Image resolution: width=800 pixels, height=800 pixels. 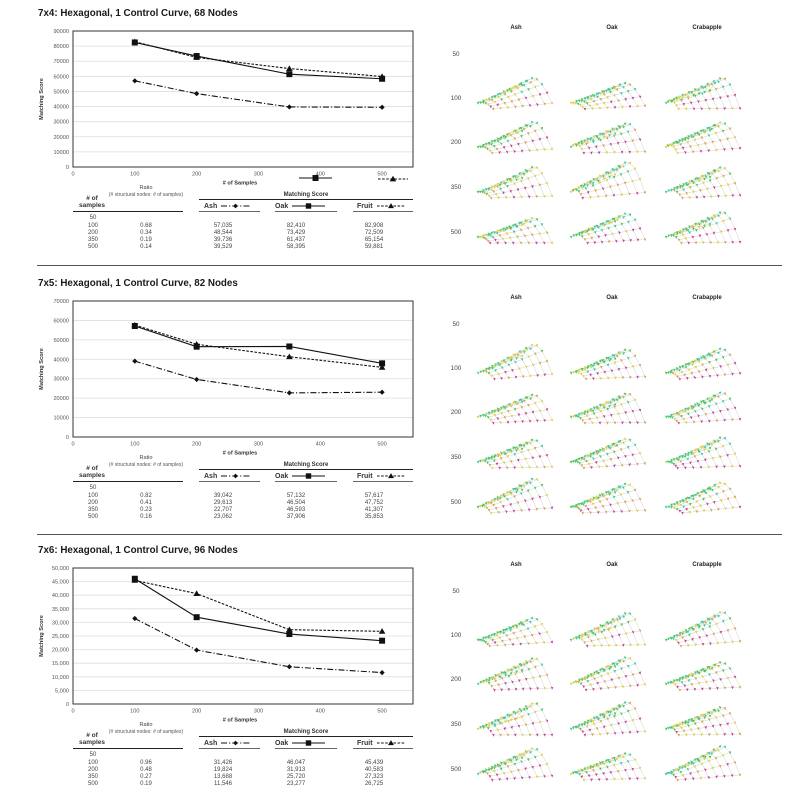 What do you see at coordinates (128, 481) in the screenshot?
I see `header-rule` at bounding box center [128, 481].